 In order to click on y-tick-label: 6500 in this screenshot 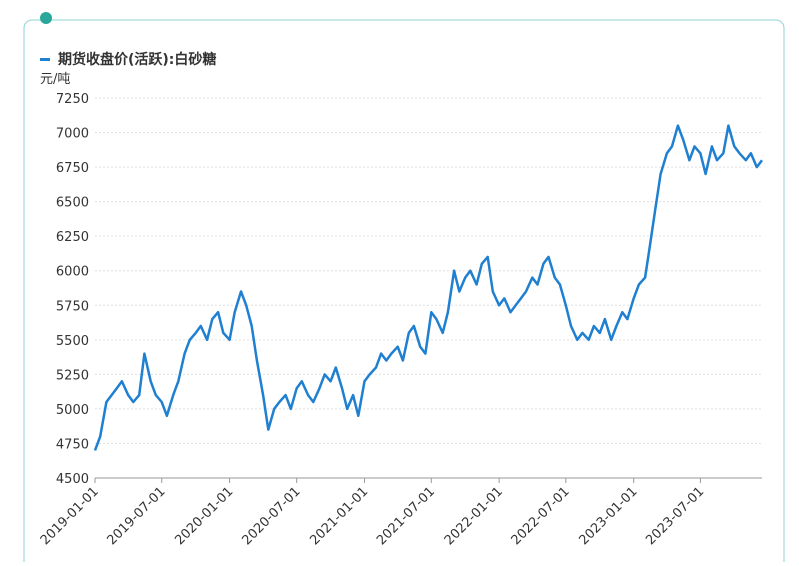, I will do `click(72, 203)`.